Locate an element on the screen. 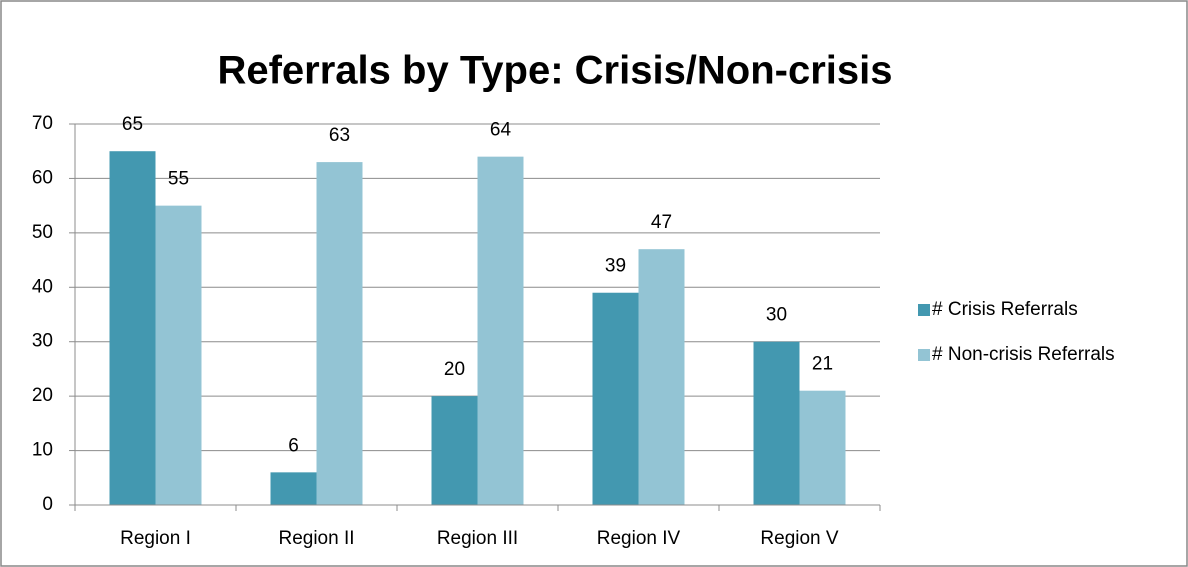 This screenshot has height=567, width=1188. data-label: 63 is located at coordinates (339, 135).